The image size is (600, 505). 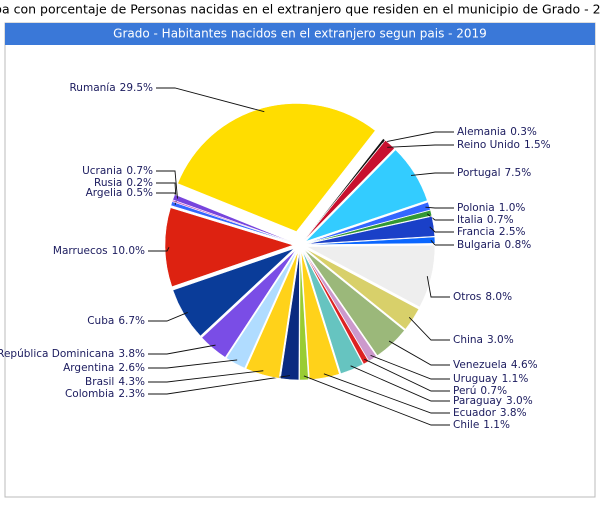 What do you see at coordinates (57, 354) in the screenshot?
I see `label-name: República Dominicana` at bounding box center [57, 354].